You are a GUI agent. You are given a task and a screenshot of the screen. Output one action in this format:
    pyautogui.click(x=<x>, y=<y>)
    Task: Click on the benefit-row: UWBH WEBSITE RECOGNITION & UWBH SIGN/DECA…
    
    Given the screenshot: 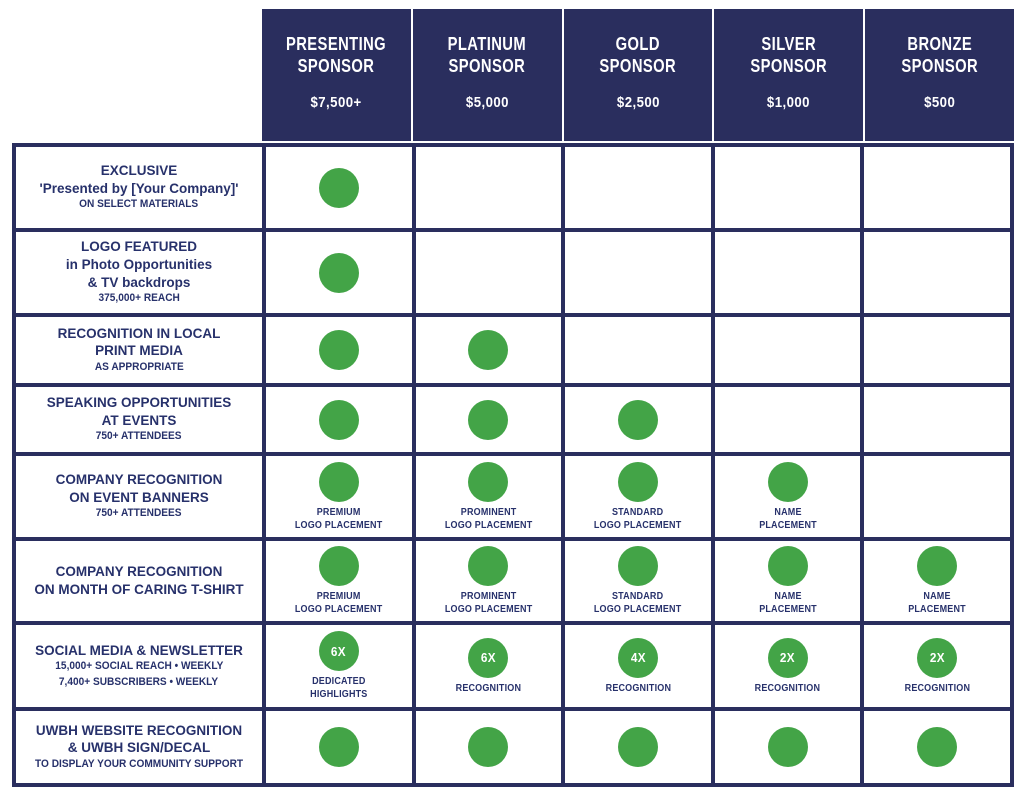 What is the action you would take?
    pyautogui.click(x=513, y=745)
    